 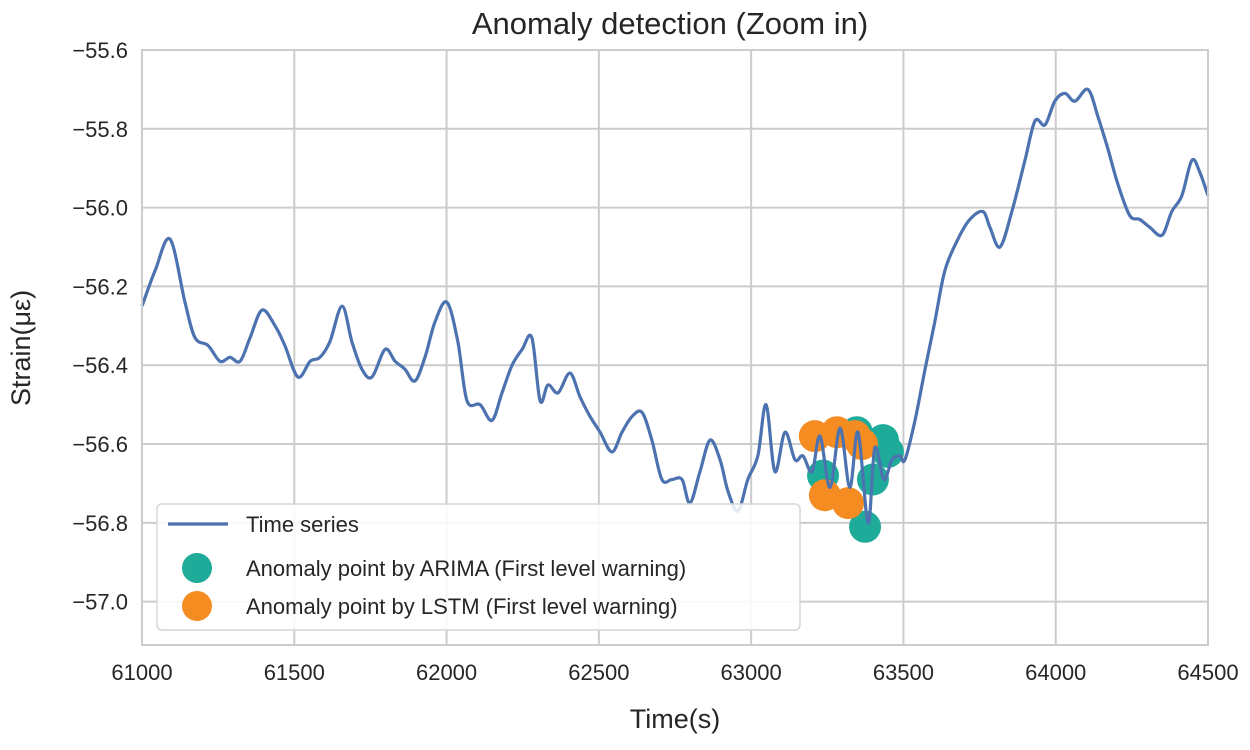 What do you see at coordinates (21, 348) in the screenshot?
I see `y-axis-label: Strain(με)` at bounding box center [21, 348].